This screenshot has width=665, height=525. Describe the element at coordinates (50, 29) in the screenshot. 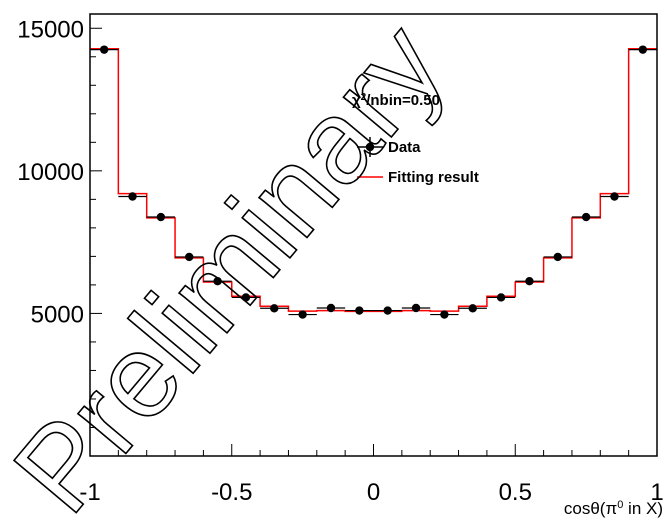

I see `y-tick-label: 15000` at that location.